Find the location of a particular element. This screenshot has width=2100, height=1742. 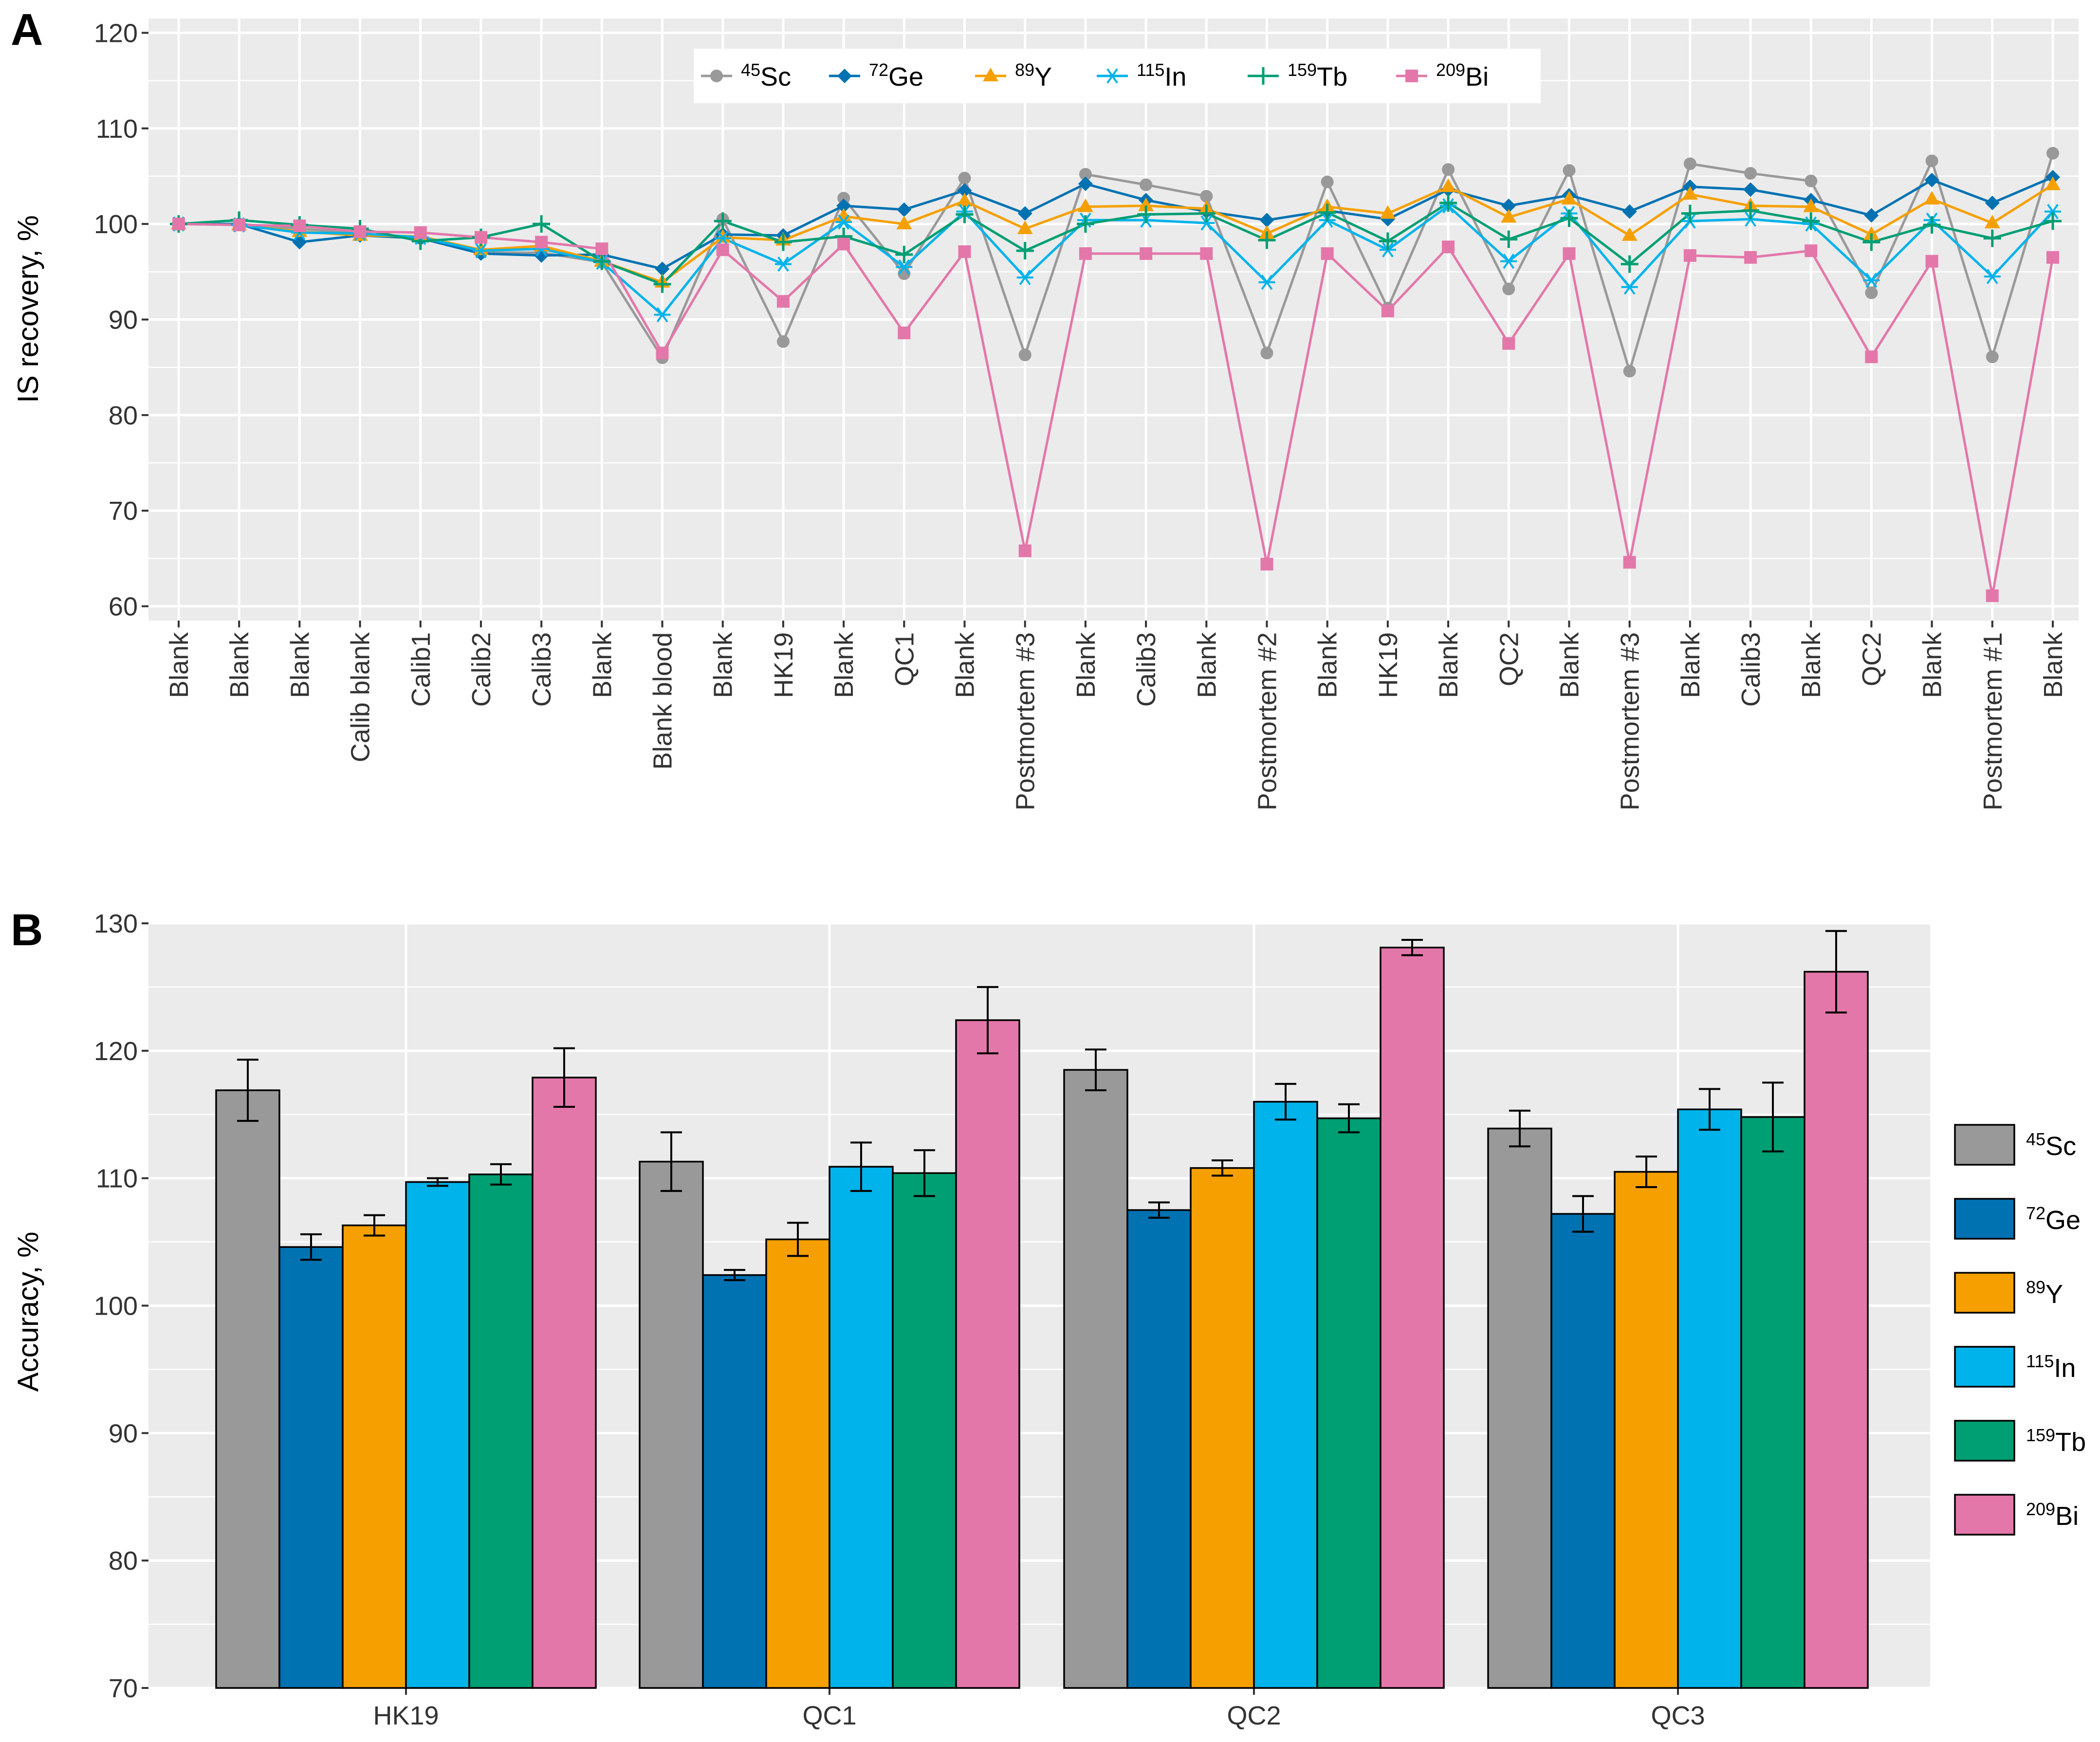

b-legend-key-72Ge is located at coordinates (1984, 1219).